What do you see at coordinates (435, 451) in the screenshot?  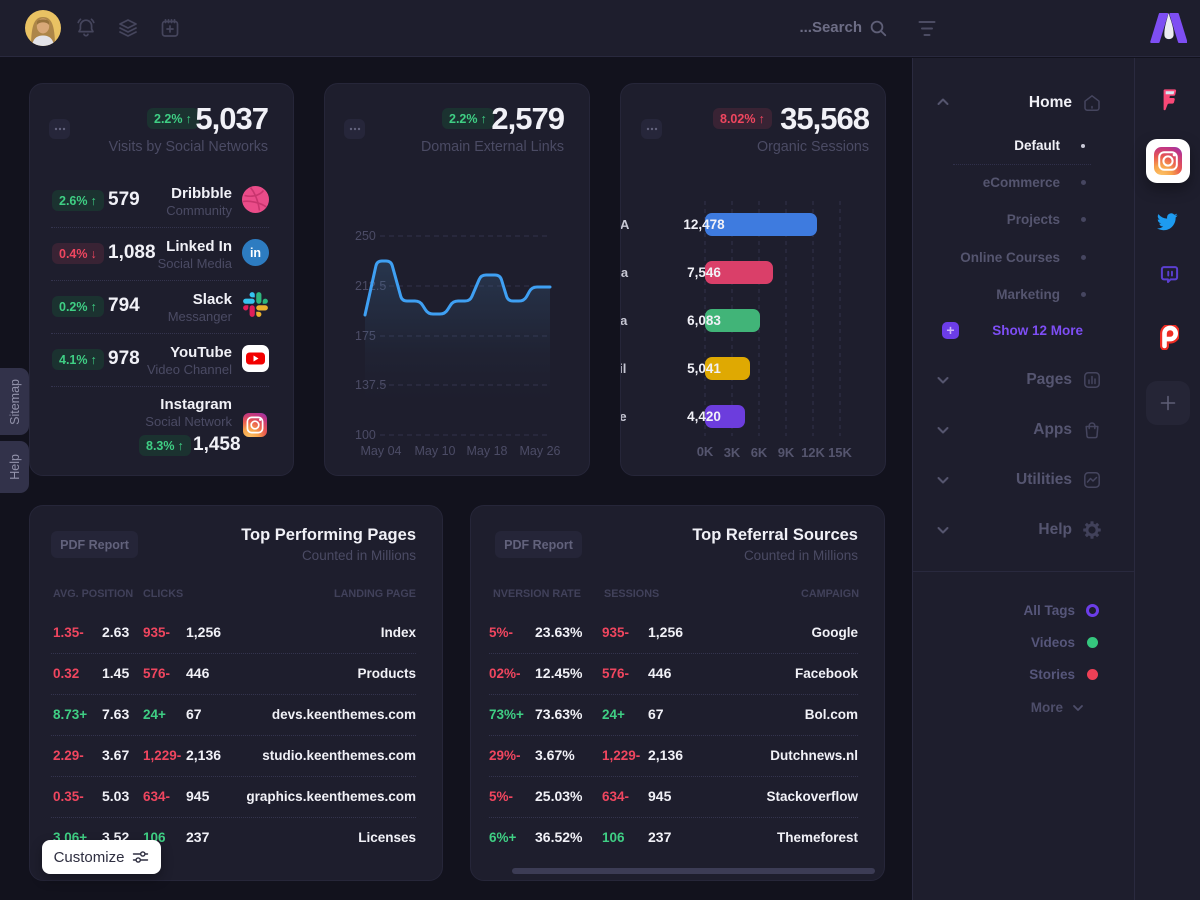 I see `svg-text: May 10` at bounding box center [435, 451].